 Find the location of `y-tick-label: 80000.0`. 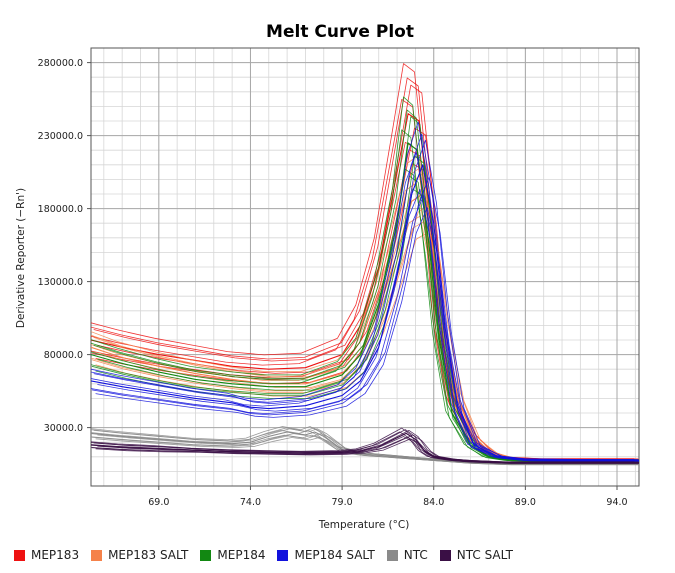

y-tick-label: 80000.0 is located at coordinates (63, 355).